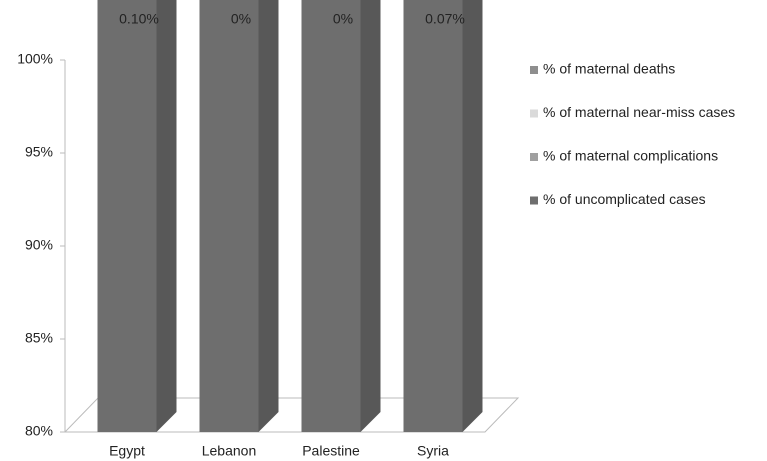  What do you see at coordinates (630, 156) in the screenshot?
I see `legend-label: % of maternal complications` at bounding box center [630, 156].